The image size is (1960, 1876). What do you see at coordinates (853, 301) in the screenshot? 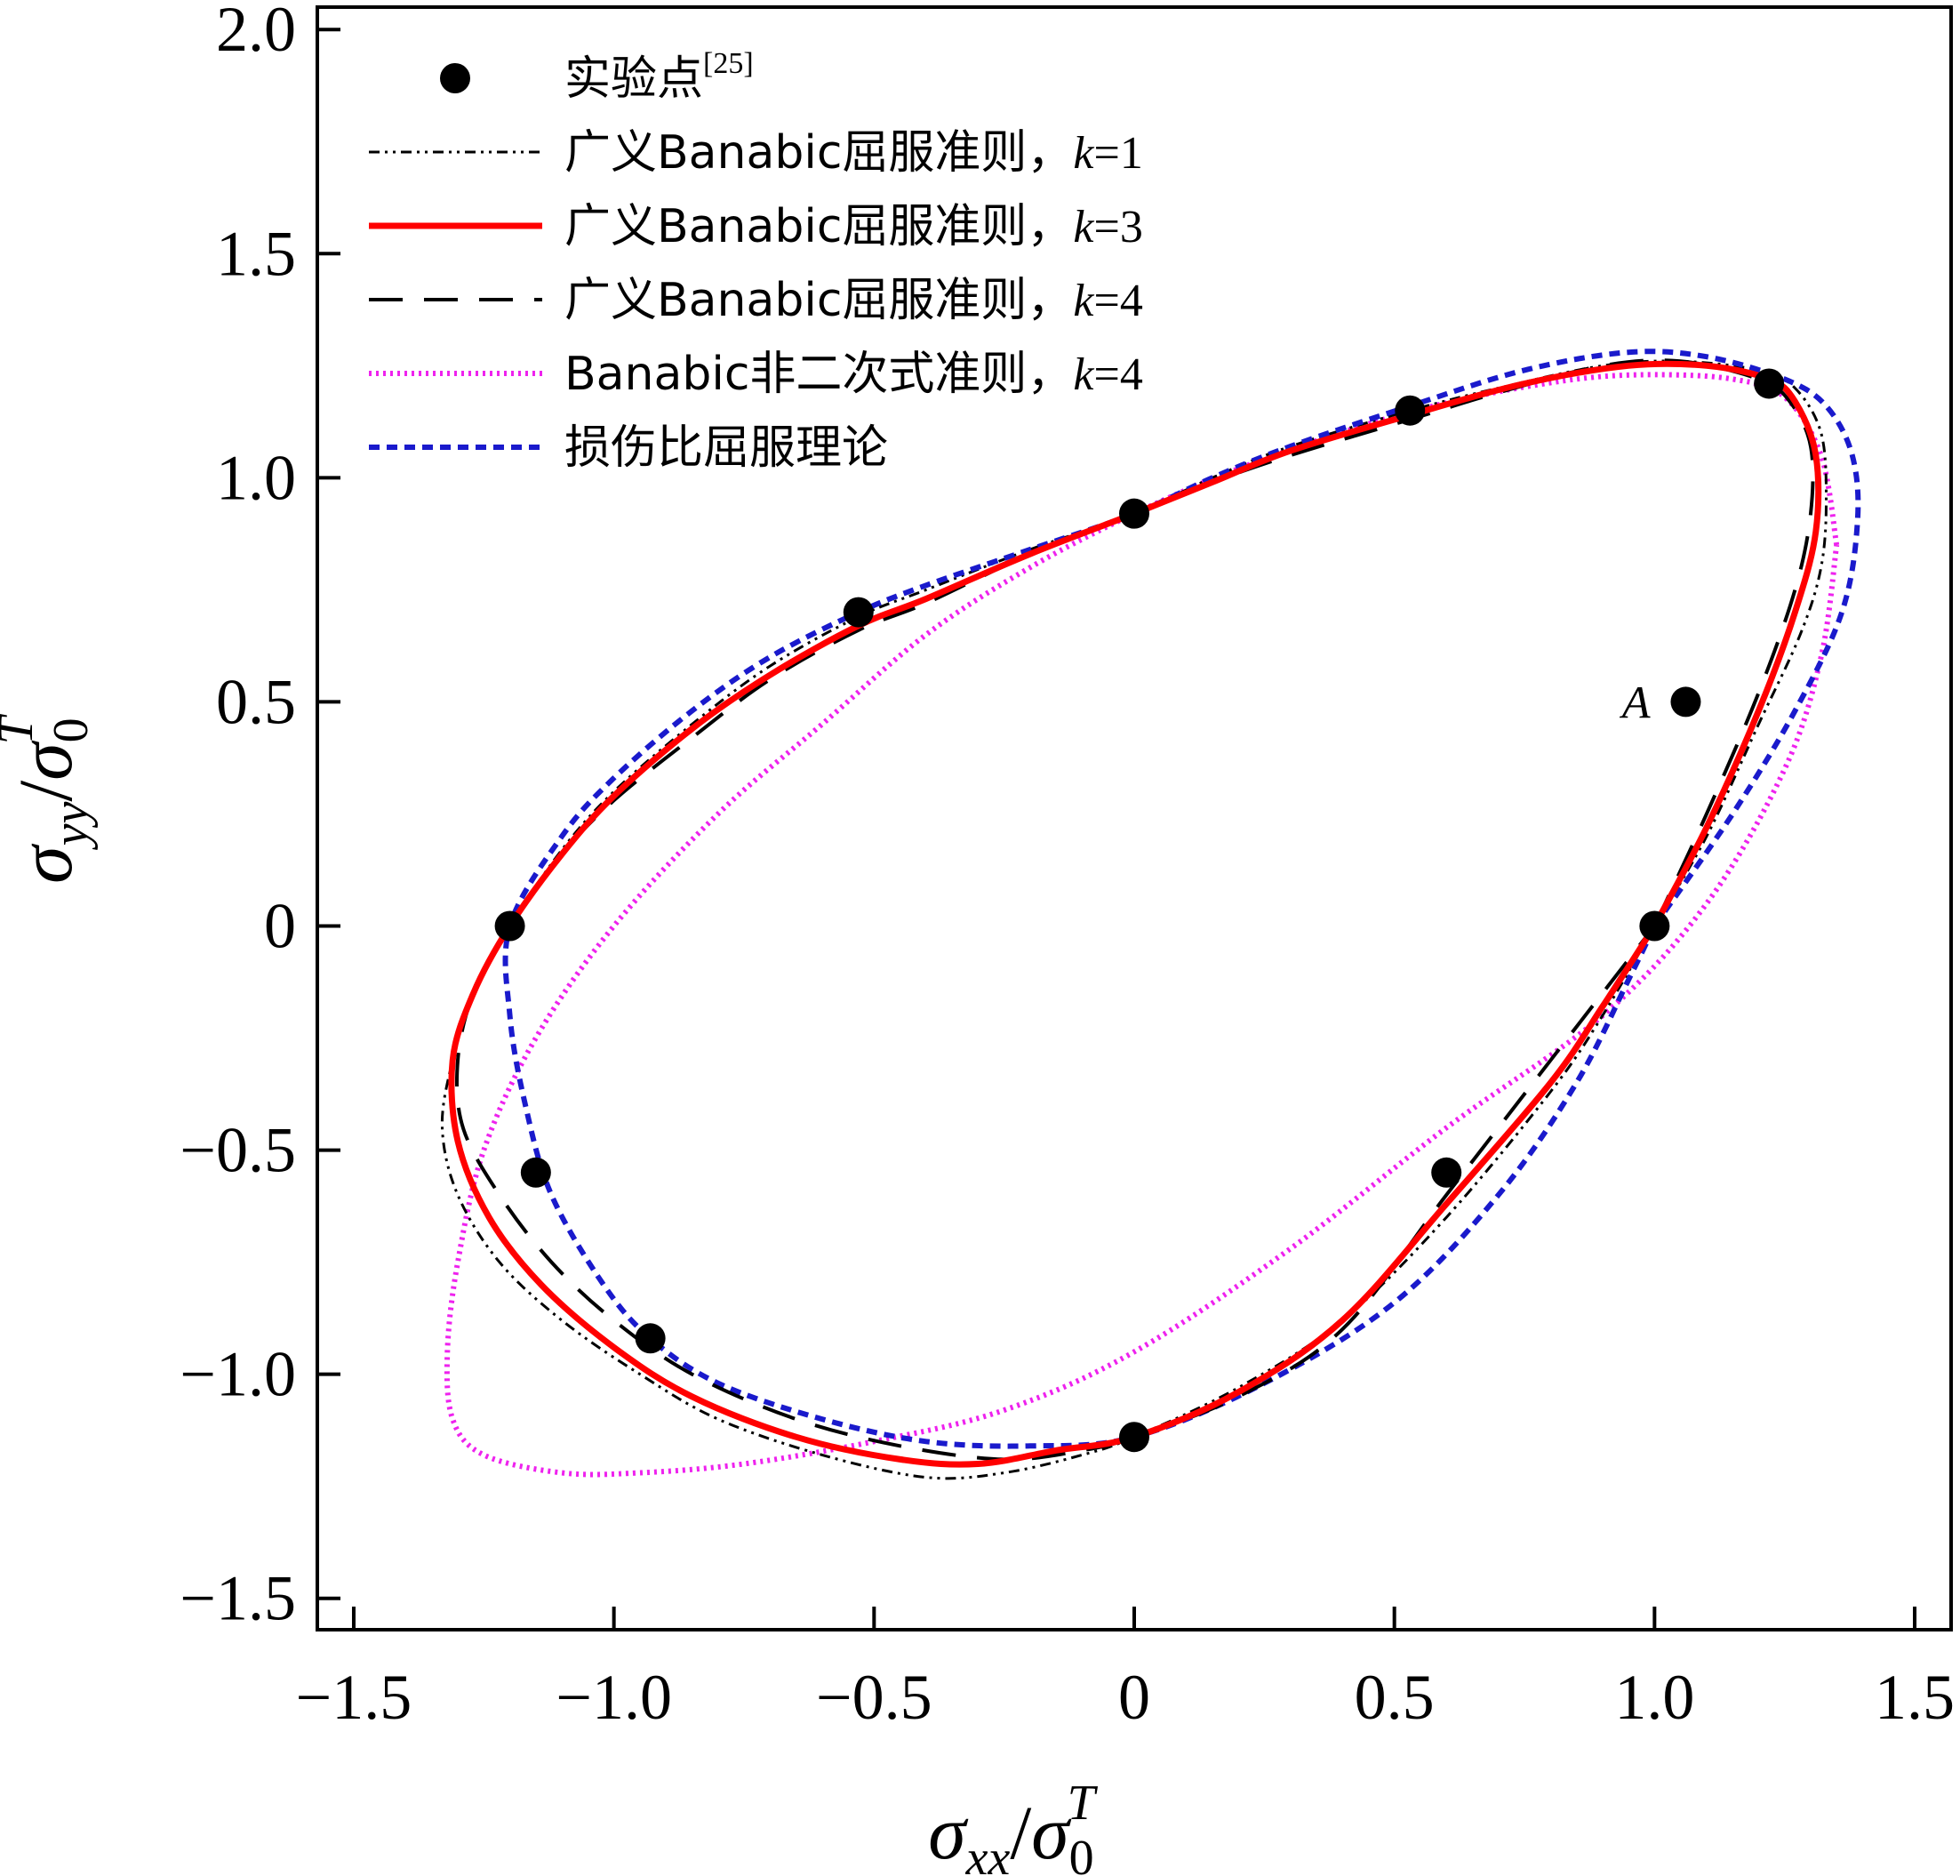
I see `legend-label-3: 广义Banabic屈服准则，k=4` at bounding box center [853, 301].